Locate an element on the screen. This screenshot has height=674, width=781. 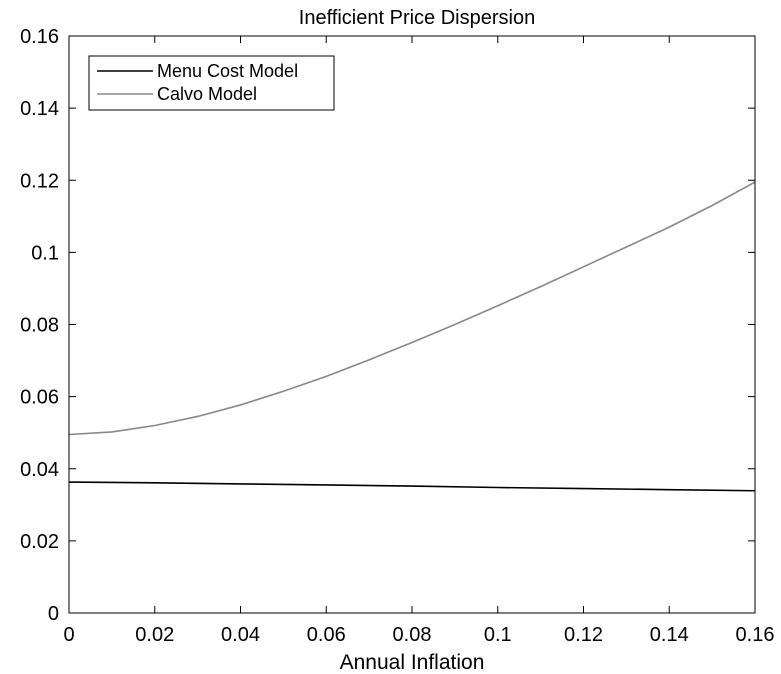
x-tick-label: 0.06 is located at coordinates (326, 635).